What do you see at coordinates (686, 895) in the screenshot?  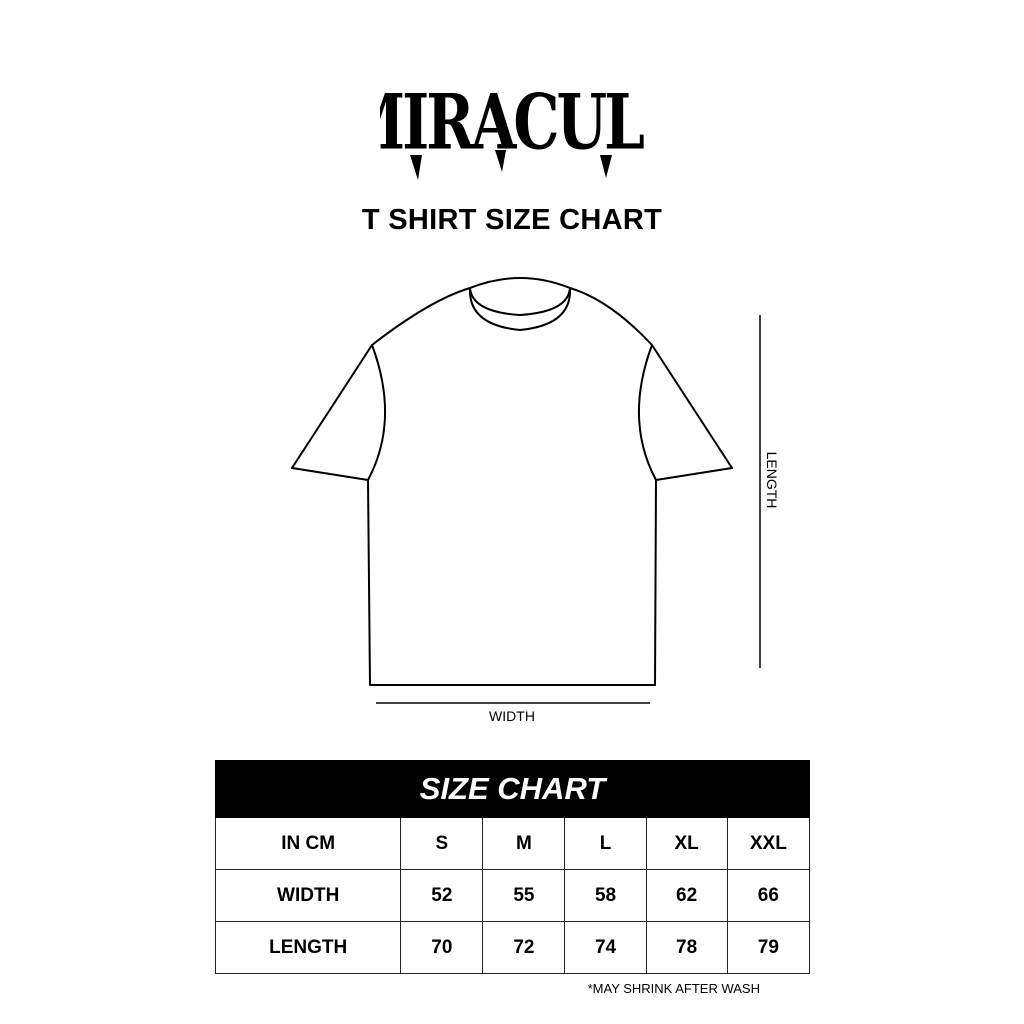 I see `table-cell: 62` at bounding box center [686, 895].